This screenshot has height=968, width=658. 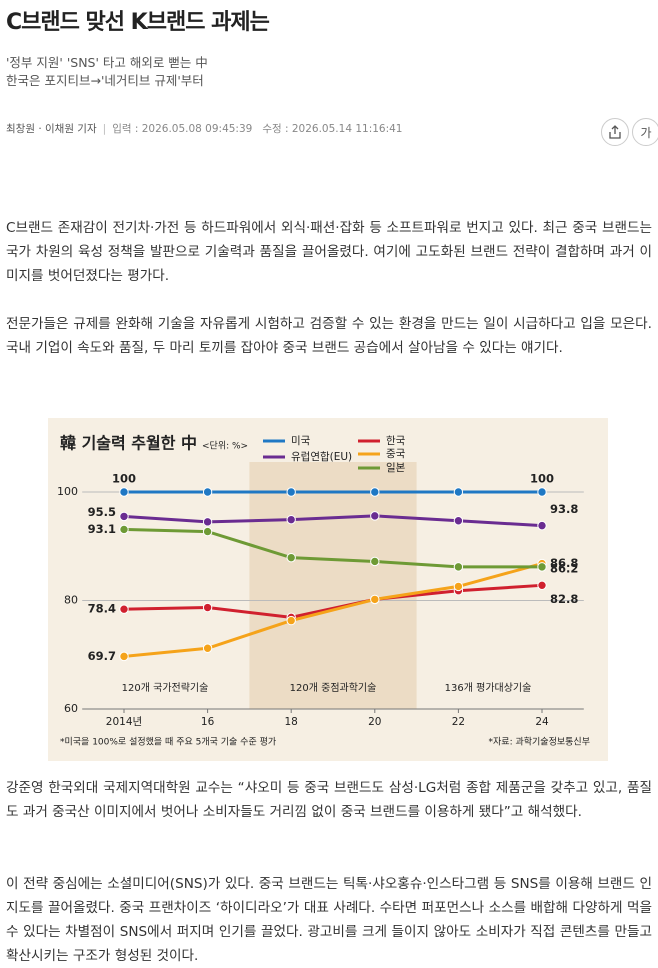 I want to click on band-annotation: 136개 평가대상기술, so click(x=488, y=688).